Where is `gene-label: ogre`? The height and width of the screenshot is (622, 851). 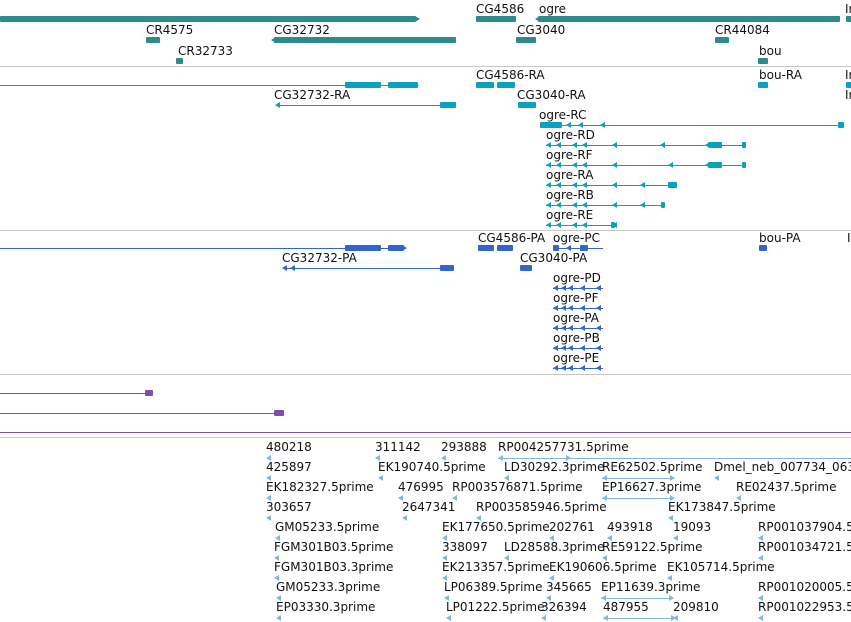 gene-label: ogre is located at coordinates (553, 9).